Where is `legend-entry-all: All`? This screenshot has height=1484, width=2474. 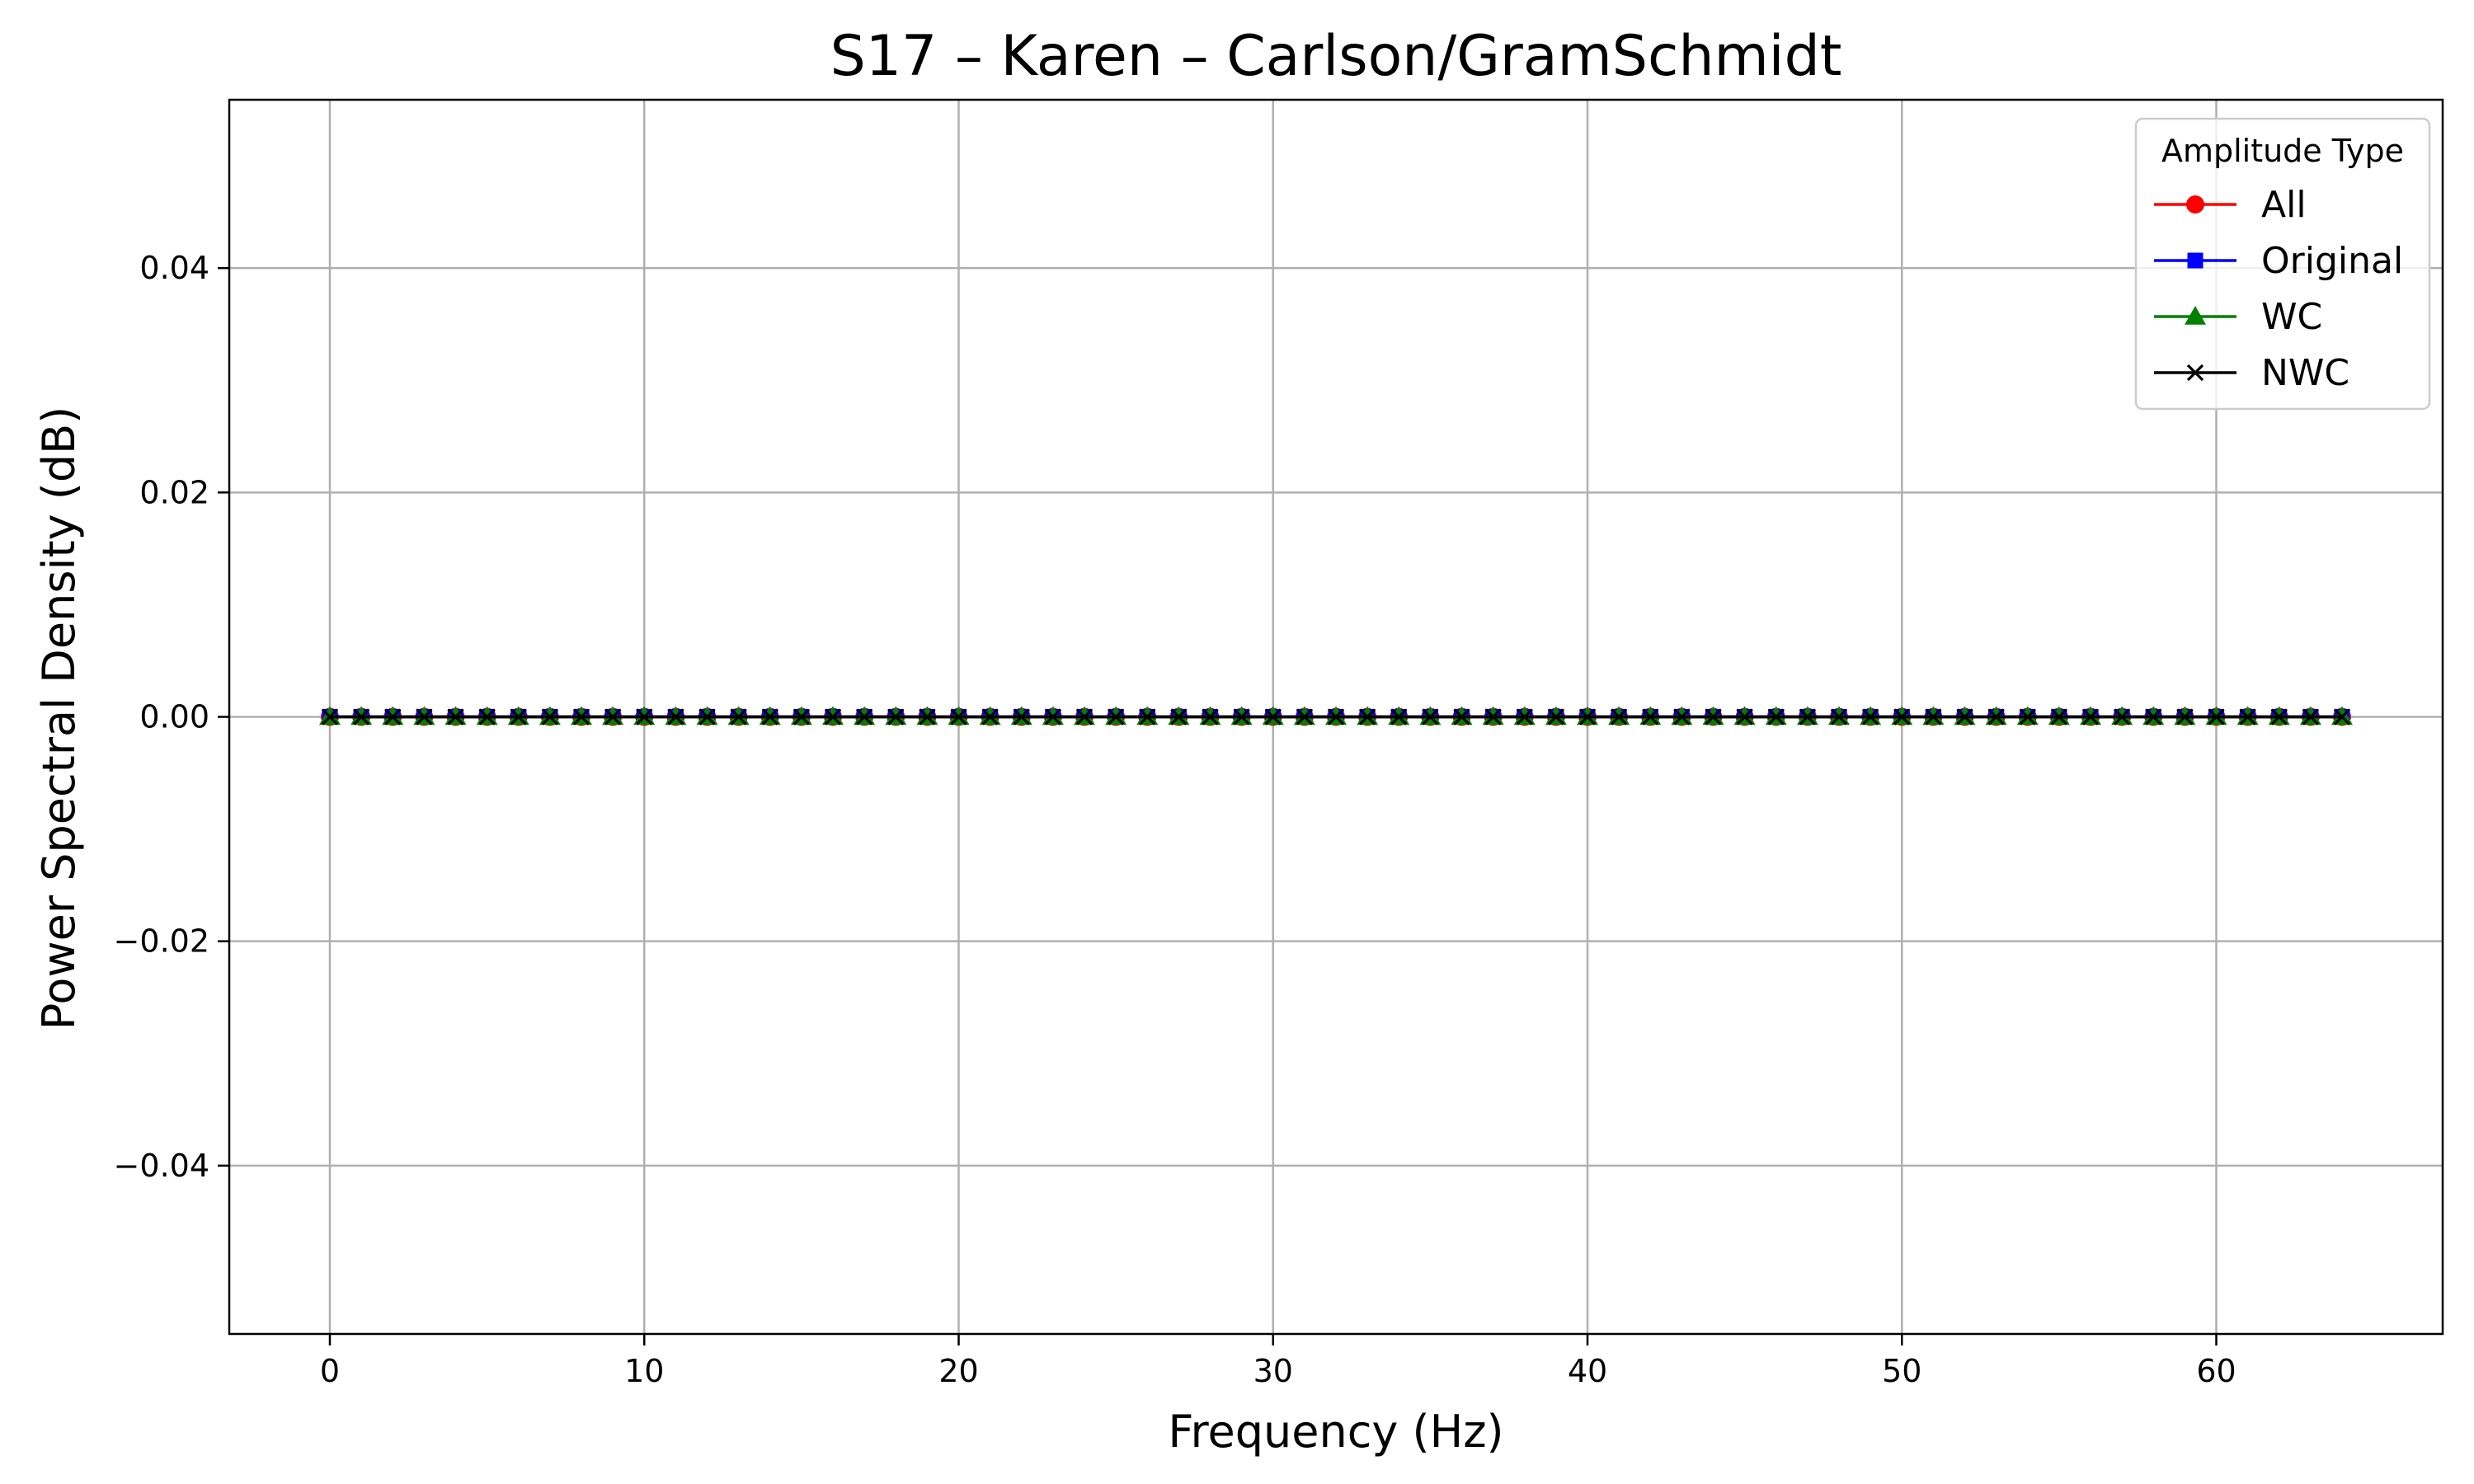
legend-entry-all: All is located at coordinates (2230, 205).